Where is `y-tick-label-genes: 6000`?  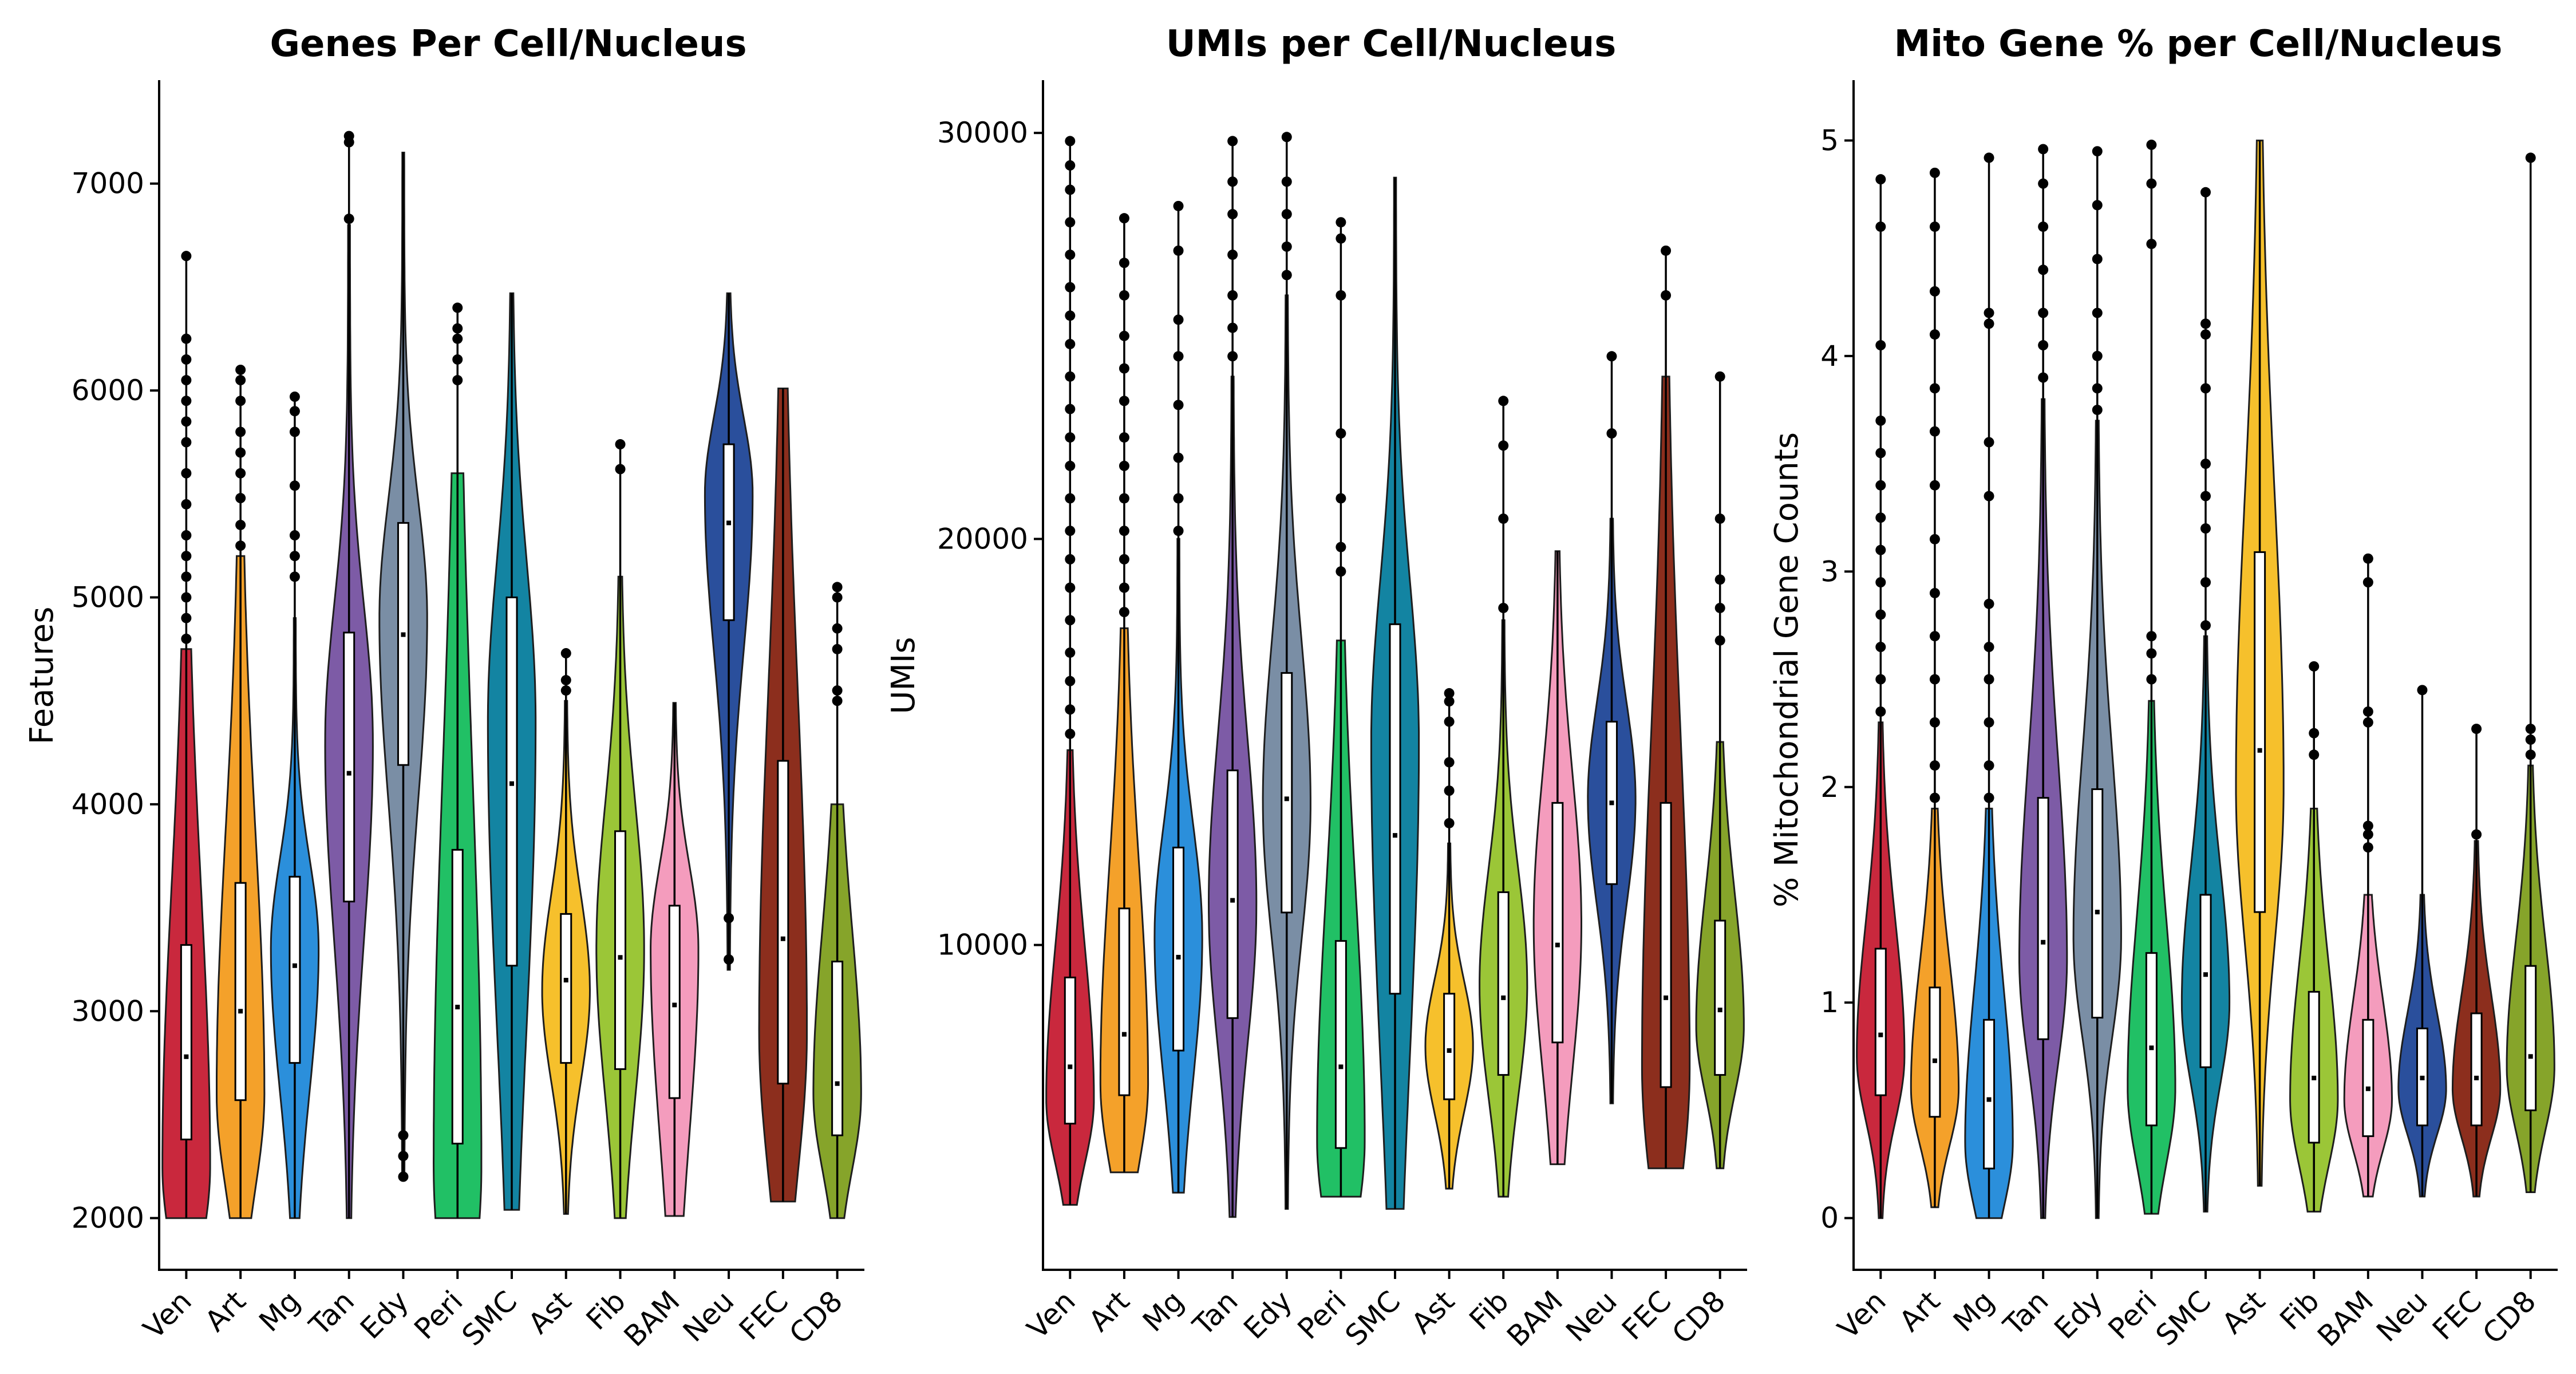
y-tick-label-genes: 6000 is located at coordinates (108, 390).